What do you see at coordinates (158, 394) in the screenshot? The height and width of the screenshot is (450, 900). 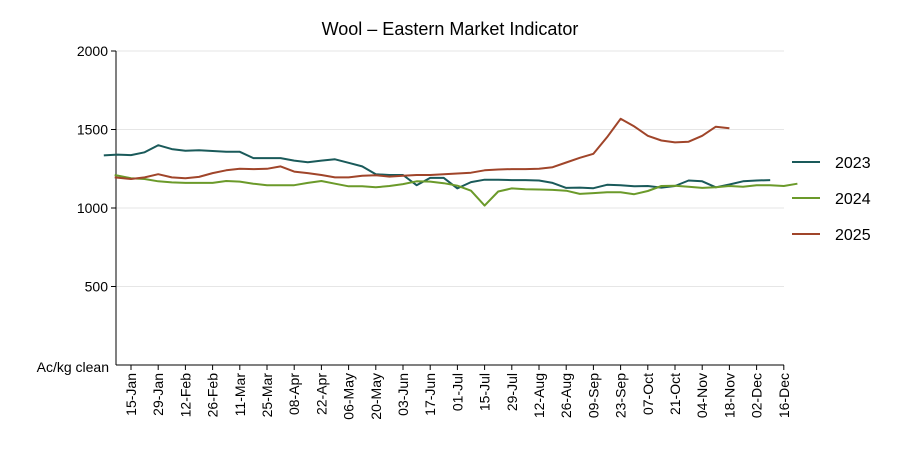 I see `x-tick-label: 29-Jan` at bounding box center [158, 394].